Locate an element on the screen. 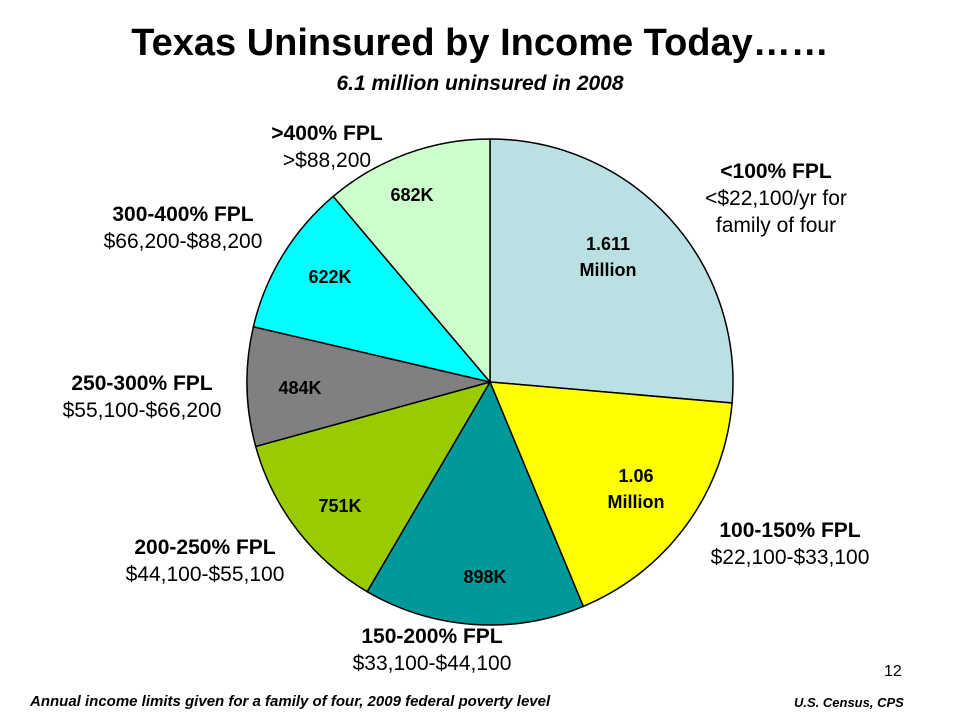 The width and height of the screenshot is (960, 720). page-number: 12 is located at coordinates (893, 671).